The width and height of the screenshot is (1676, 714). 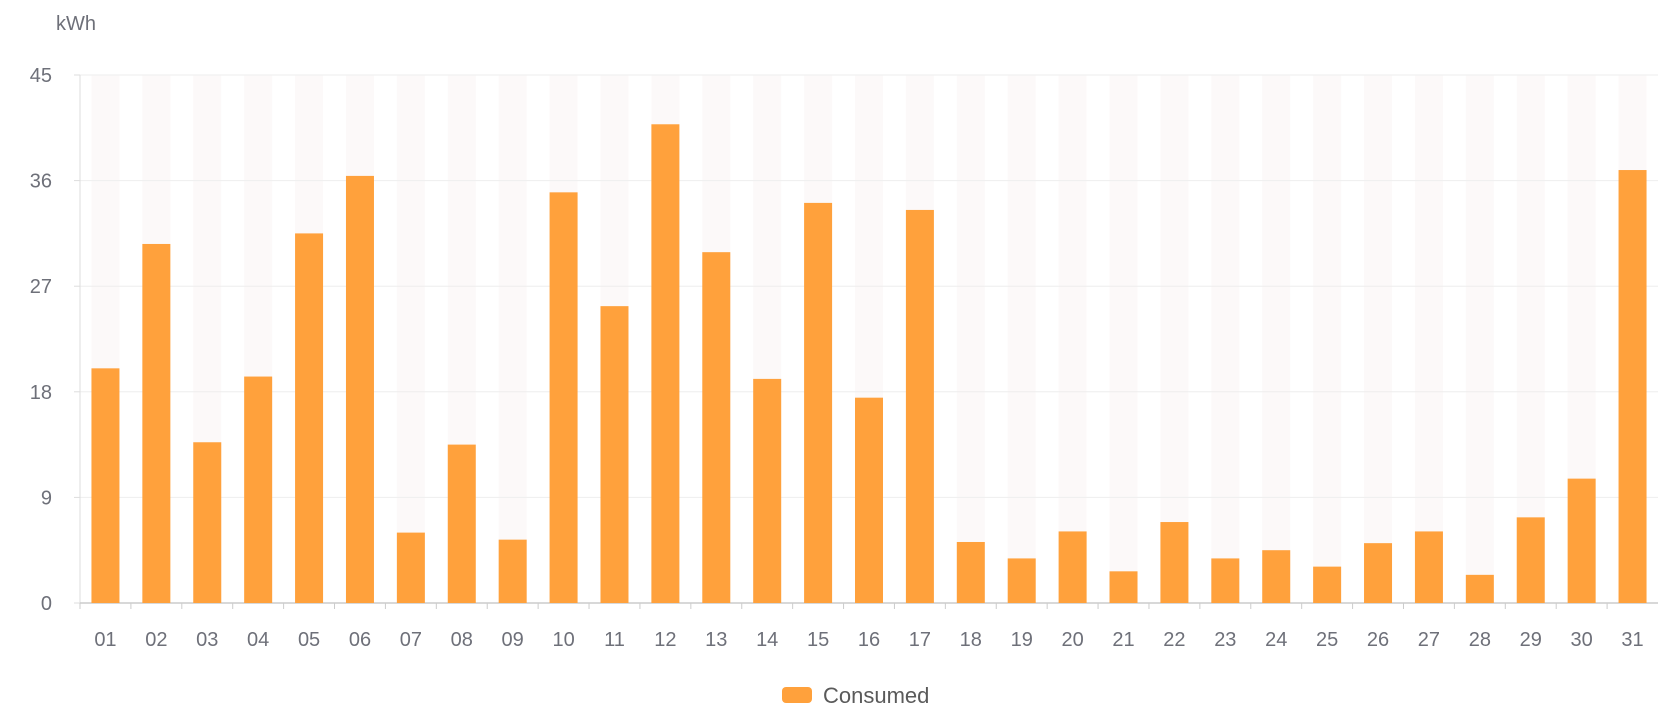 What do you see at coordinates (76, 24) in the screenshot?
I see `y-axis-unit-label: kWh` at bounding box center [76, 24].